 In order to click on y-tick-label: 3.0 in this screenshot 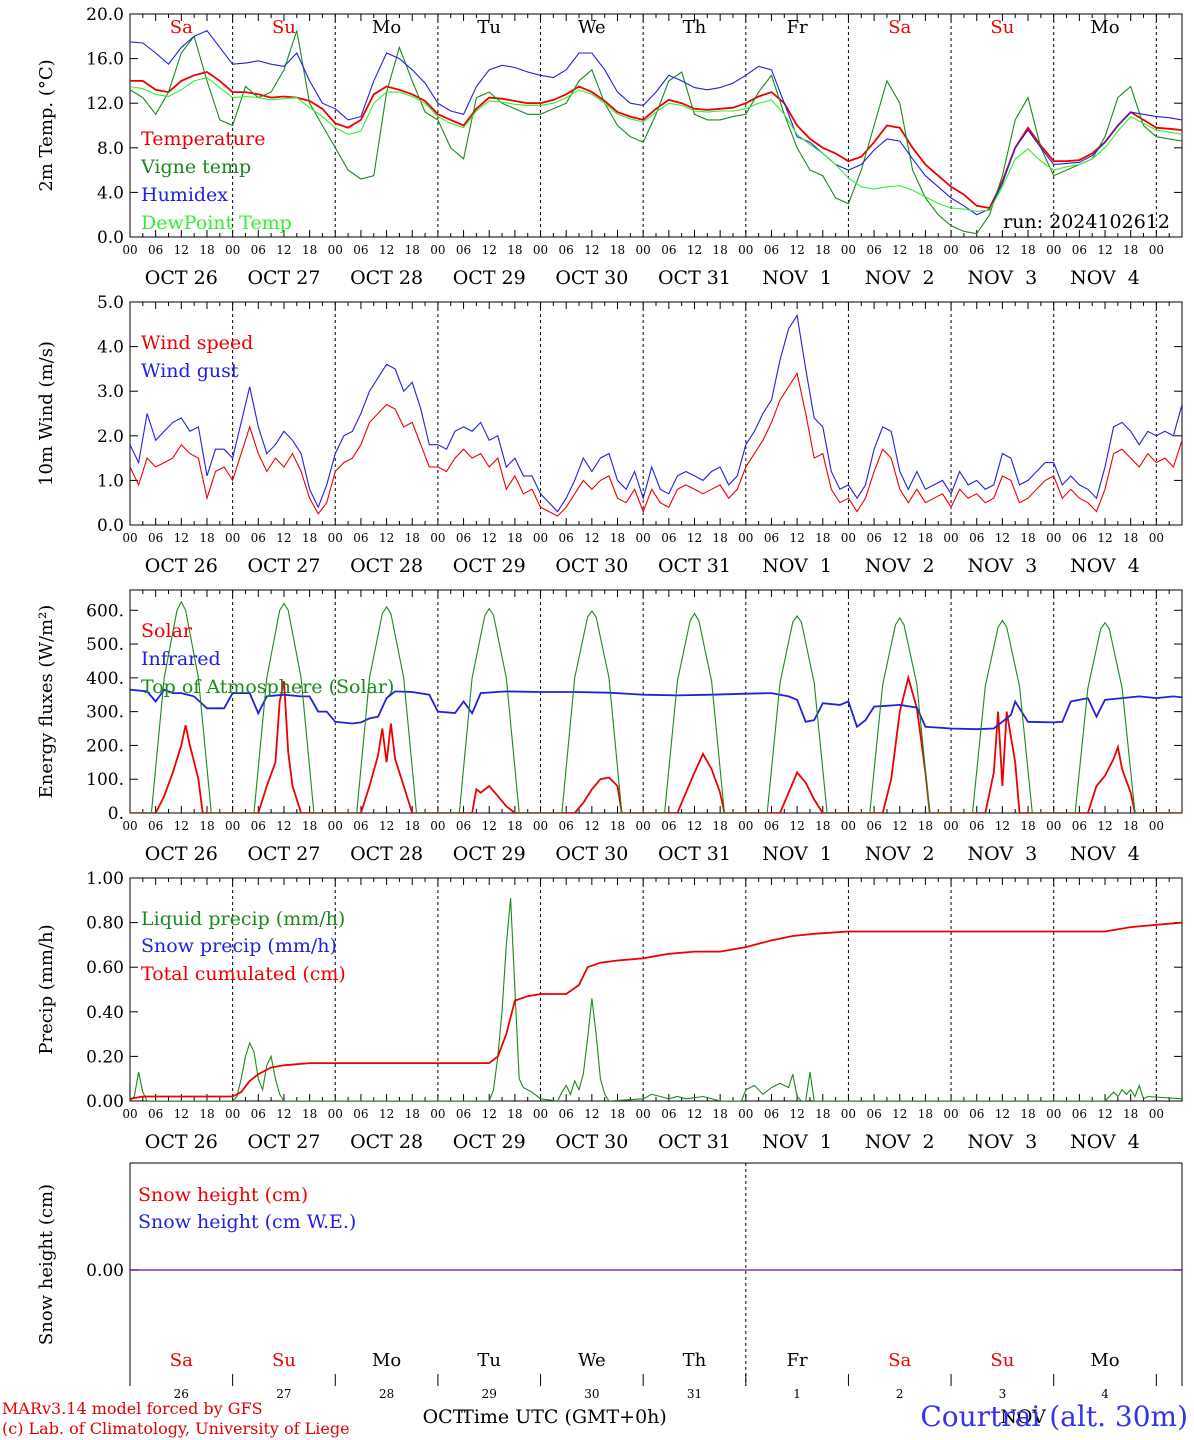, I will do `click(110, 392)`.